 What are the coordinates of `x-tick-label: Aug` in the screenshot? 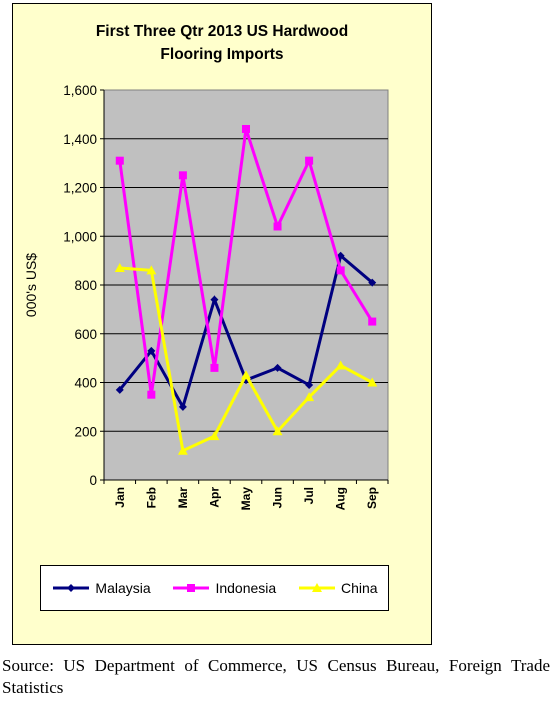 It's located at (341, 498).